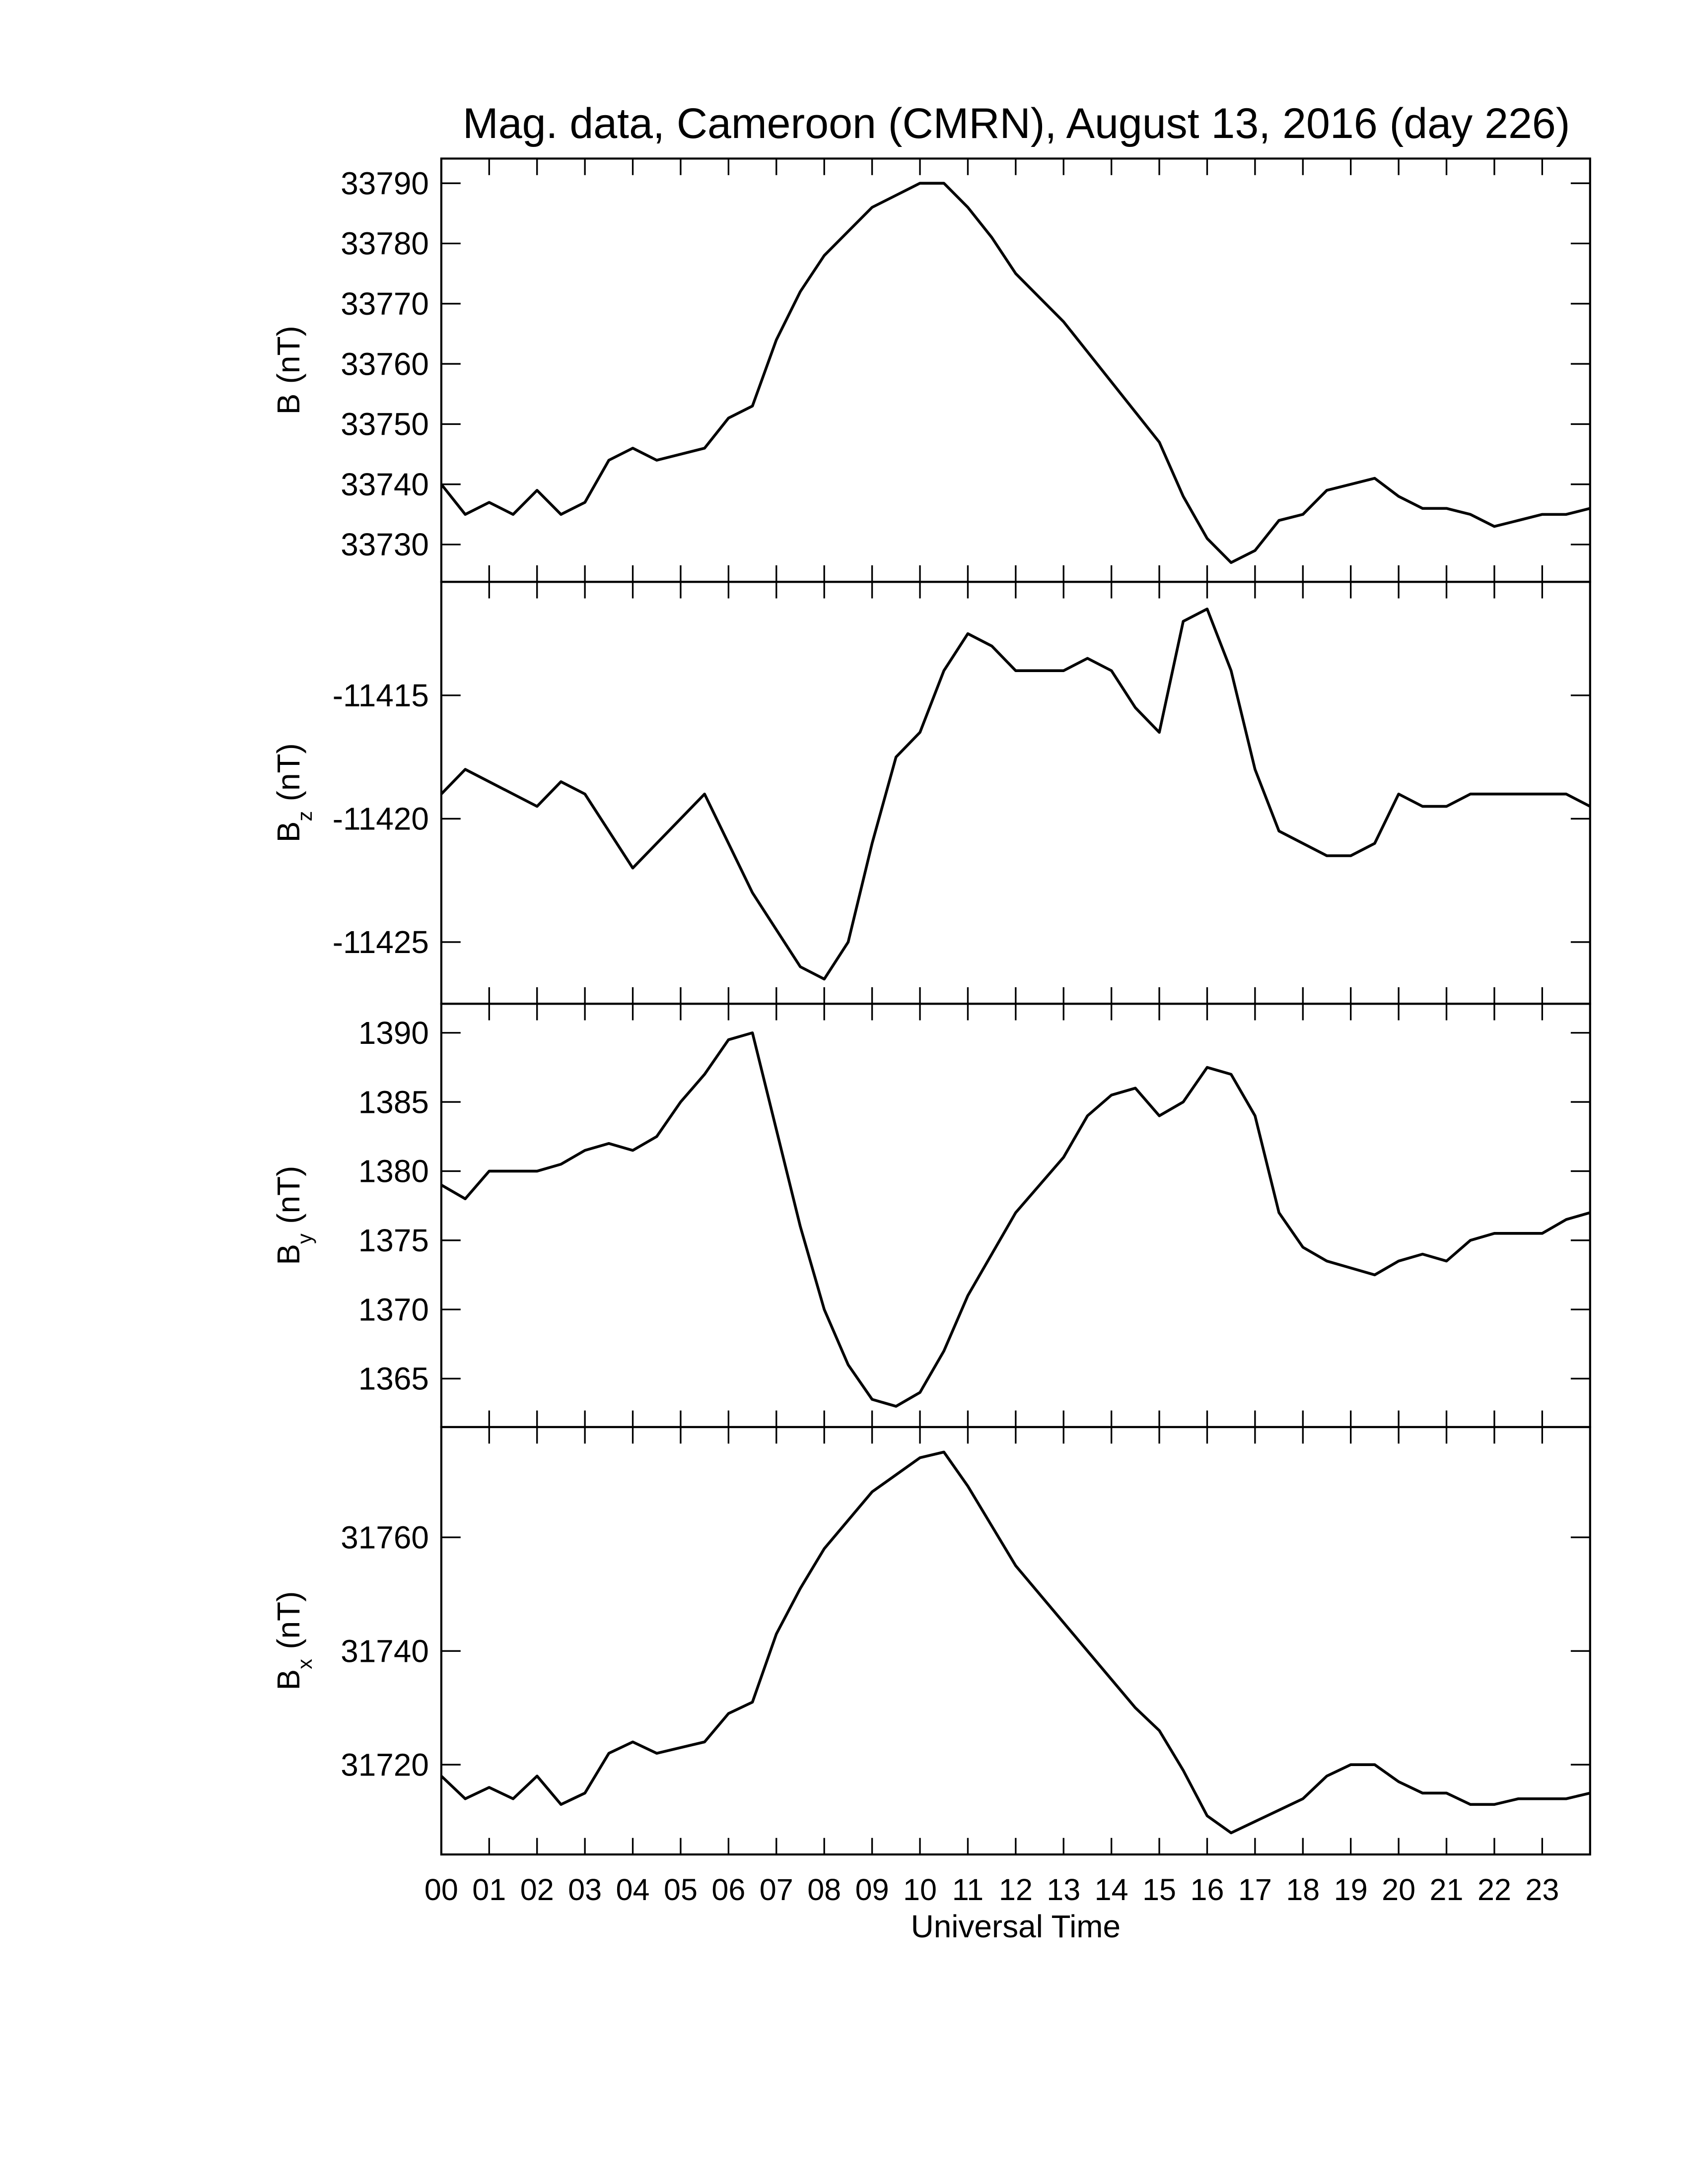 This screenshot has height=2184, width=1688. I want to click on x-tick-label: 00, so click(441, 1890).